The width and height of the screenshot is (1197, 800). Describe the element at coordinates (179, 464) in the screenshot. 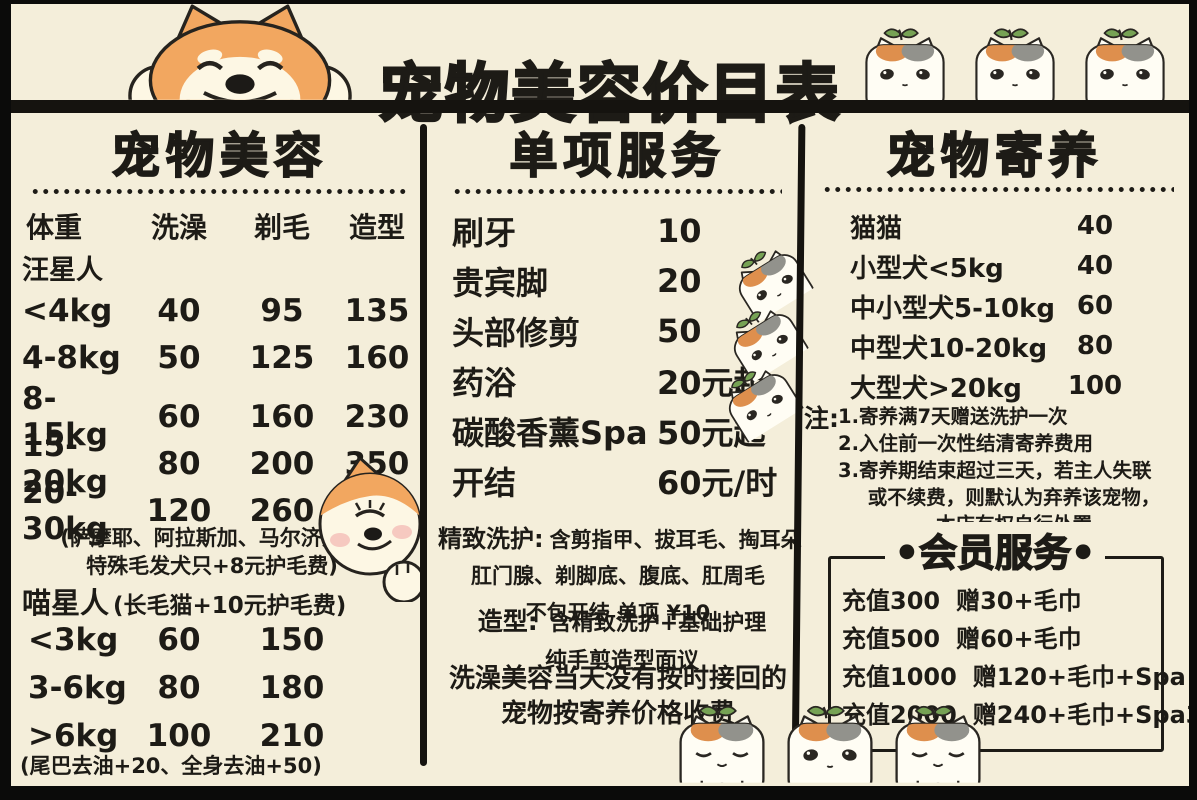

I see `bath-price-cell: 80` at that location.